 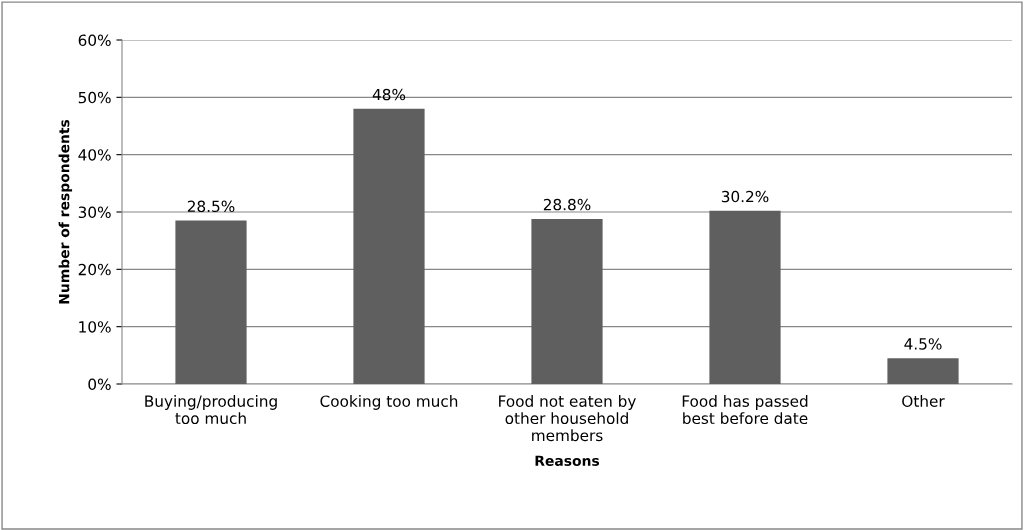 I want to click on y-tick-label: 30%, so click(x=94, y=212).